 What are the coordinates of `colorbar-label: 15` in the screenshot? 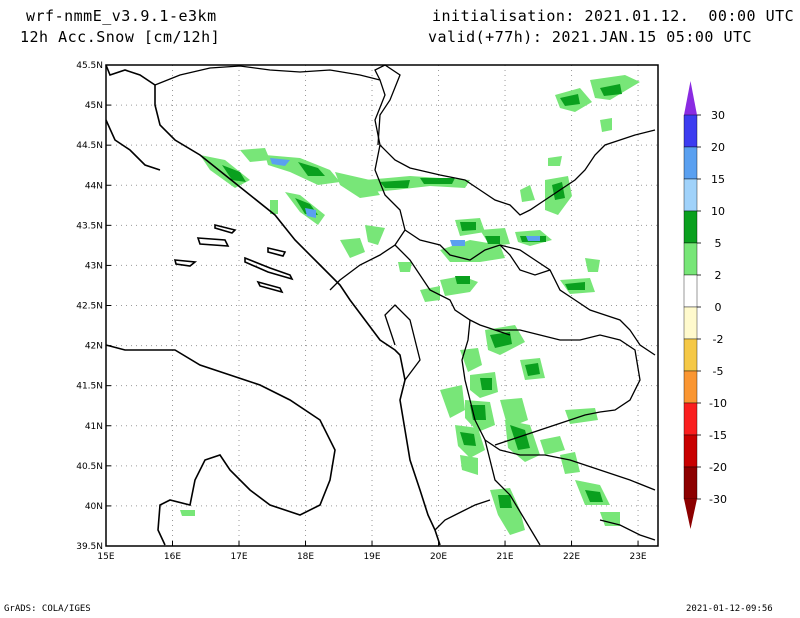 It's located at (718, 179).